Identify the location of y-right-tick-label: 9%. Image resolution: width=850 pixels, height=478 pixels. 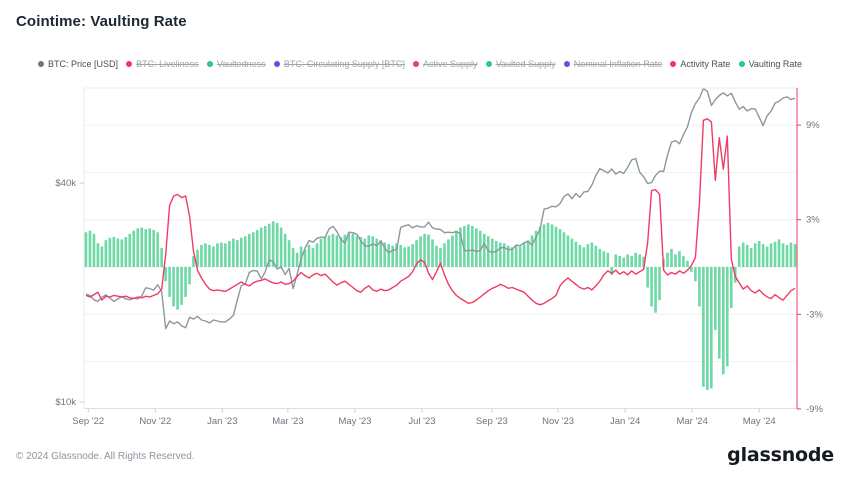
(813, 125).